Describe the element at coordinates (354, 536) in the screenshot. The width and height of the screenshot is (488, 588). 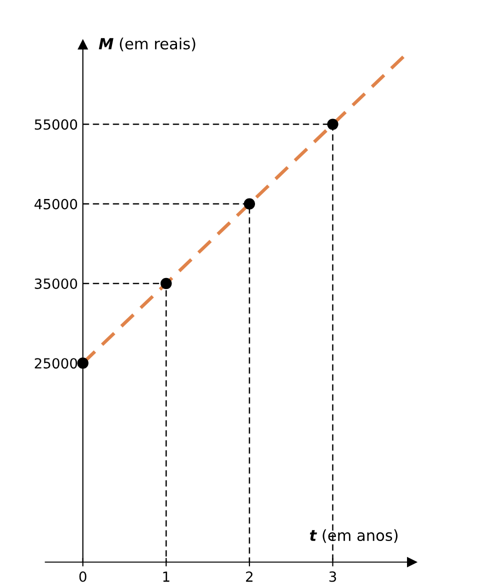
I see `x-axis-title: t (em anos)` at that location.